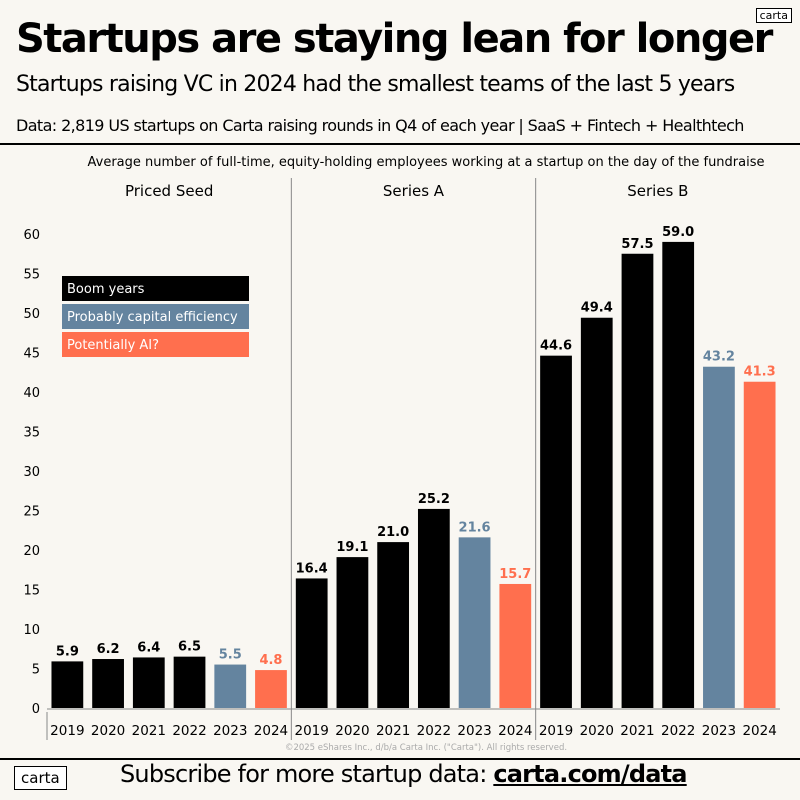 This screenshot has width=800, height=800. Describe the element at coordinates (657, 191) in the screenshot. I see `panel-title: Series B` at that location.